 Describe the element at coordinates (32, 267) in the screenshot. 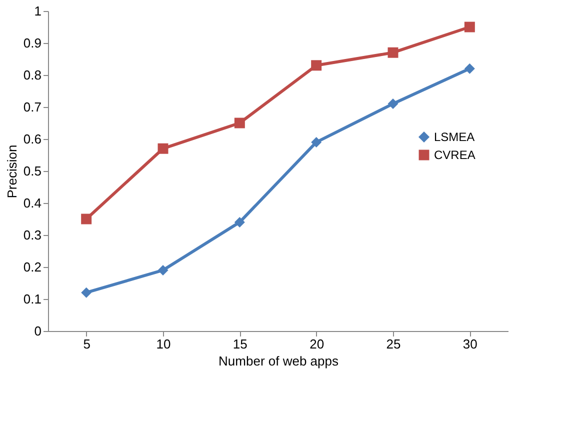

I see `y-tick-label: 0.2` at that location.